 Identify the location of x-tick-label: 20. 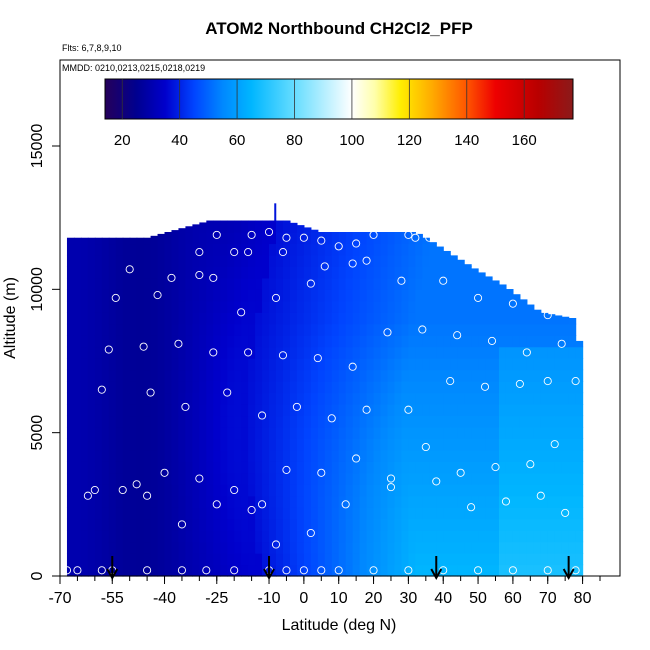
(374, 598).